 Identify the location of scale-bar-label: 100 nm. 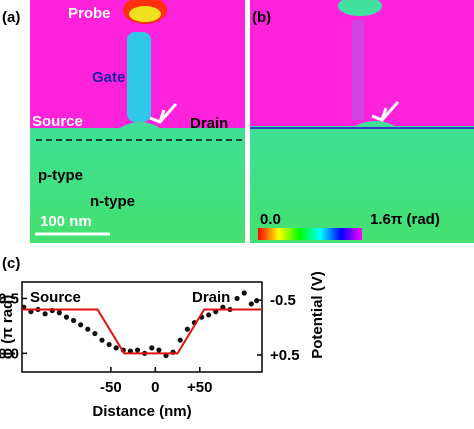
(66, 221).